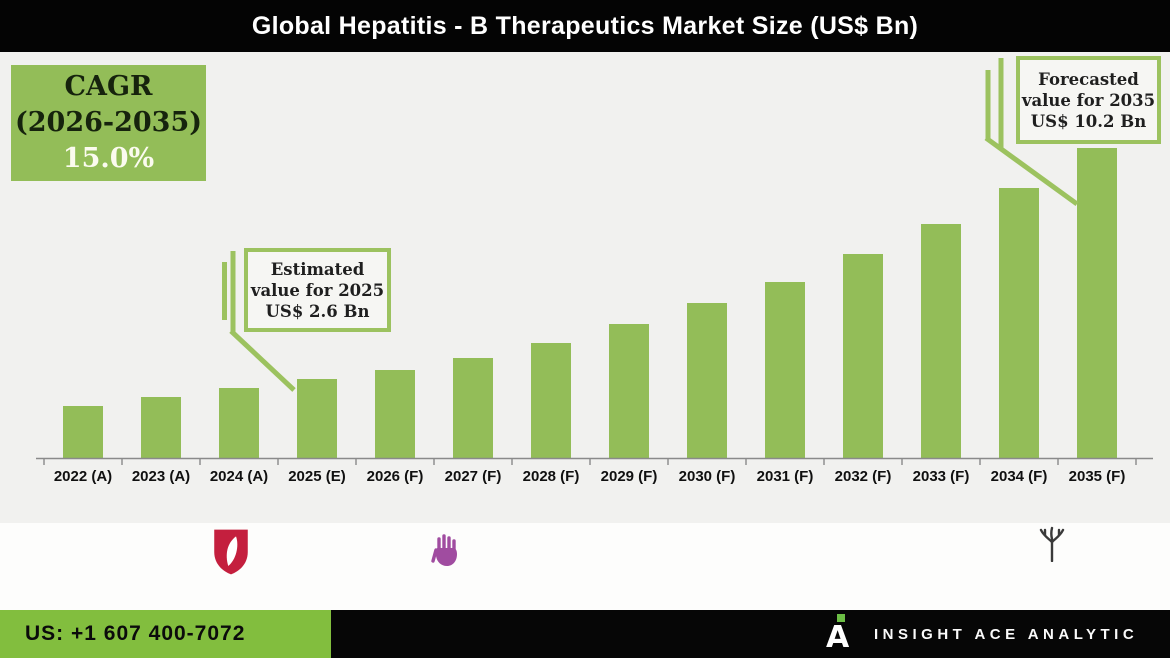  I want to click on insight-ace-brand: A INSIGHT ACE ANALYTIC, so click(981, 634).